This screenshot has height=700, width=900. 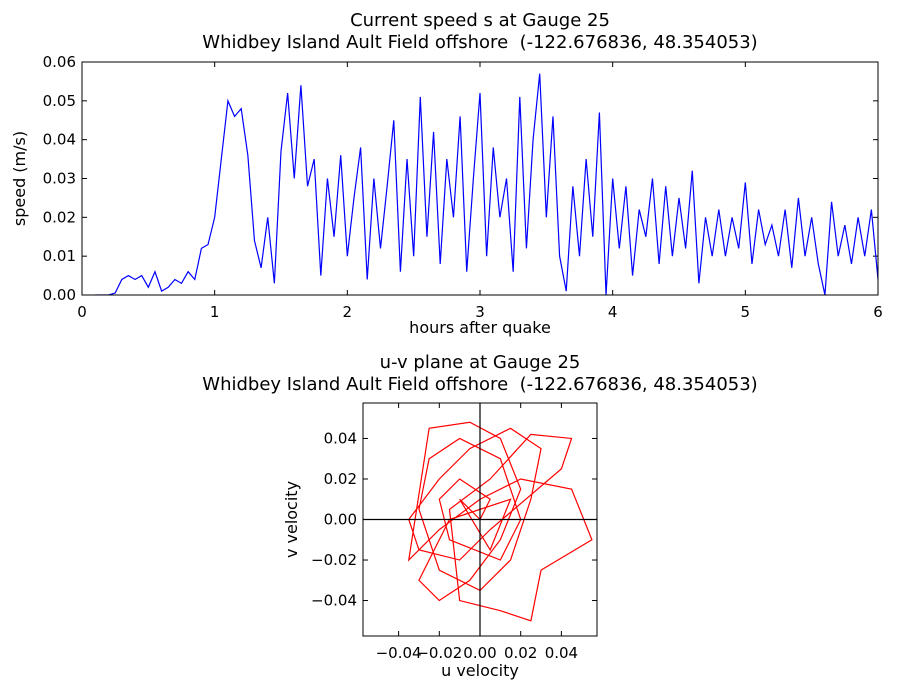 I want to click on plot-frame, so click(x=480, y=519).